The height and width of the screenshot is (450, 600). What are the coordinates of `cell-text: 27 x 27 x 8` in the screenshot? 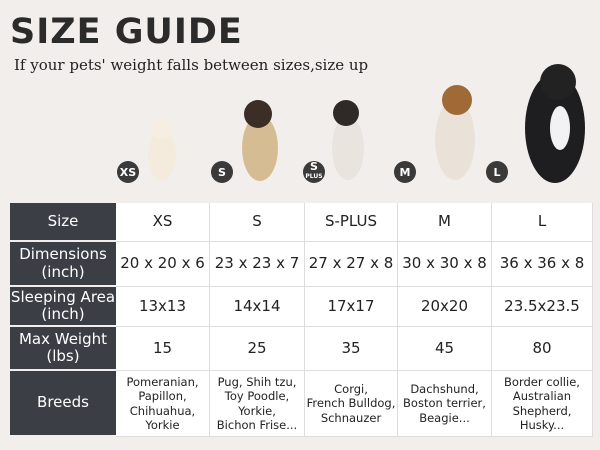 It's located at (351, 263).